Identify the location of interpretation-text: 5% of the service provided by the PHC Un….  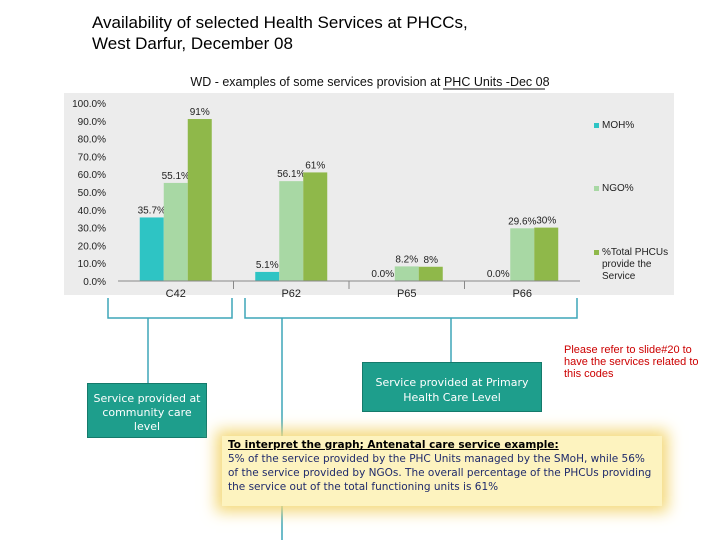
(440, 473).